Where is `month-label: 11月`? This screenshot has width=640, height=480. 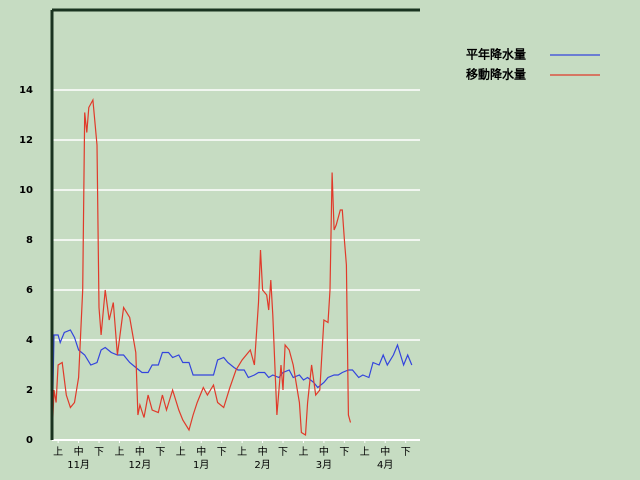 month-label: 11月 is located at coordinates (78, 465).